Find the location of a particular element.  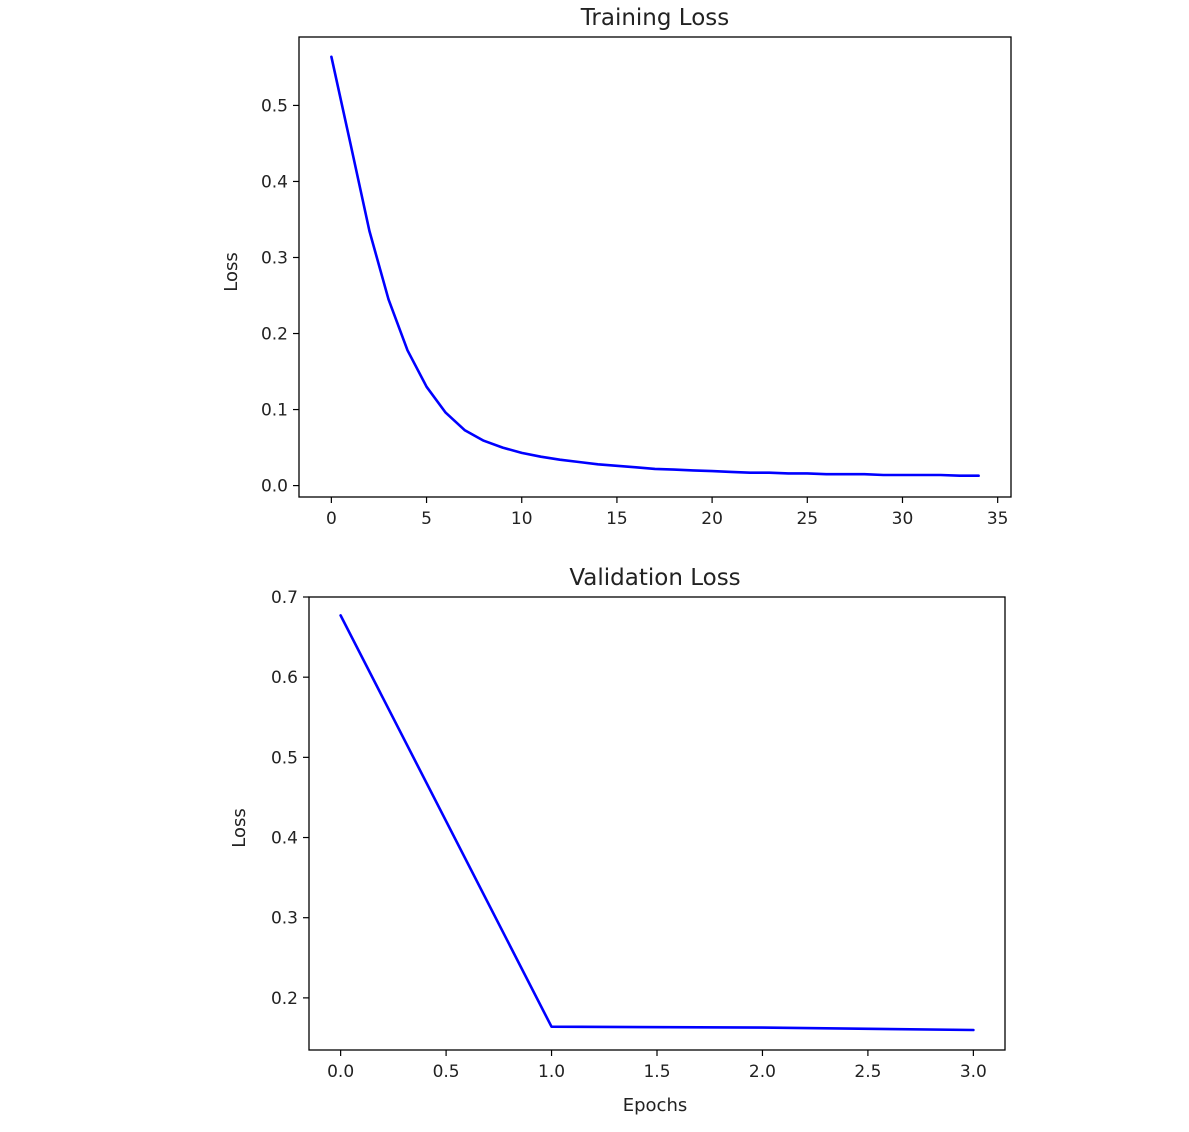

training-loss-y-tick-label: 0.1 is located at coordinates (274, 411).